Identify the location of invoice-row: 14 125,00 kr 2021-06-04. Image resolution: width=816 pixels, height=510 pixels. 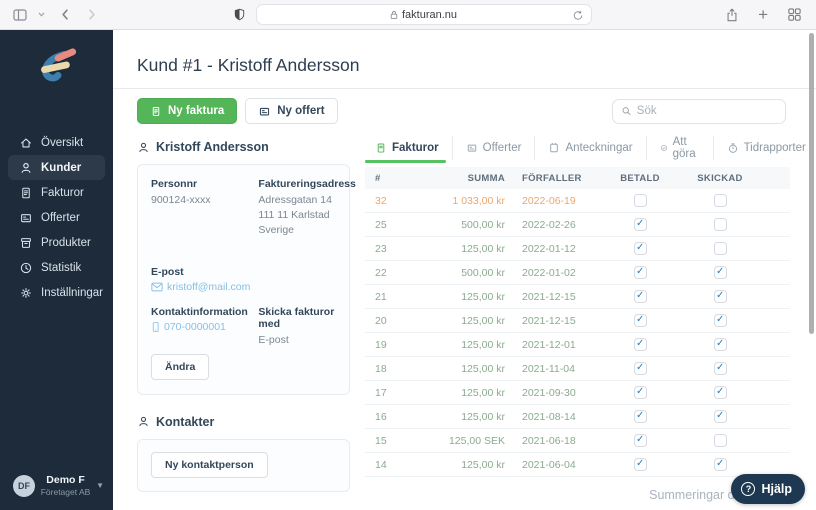
(577, 465).